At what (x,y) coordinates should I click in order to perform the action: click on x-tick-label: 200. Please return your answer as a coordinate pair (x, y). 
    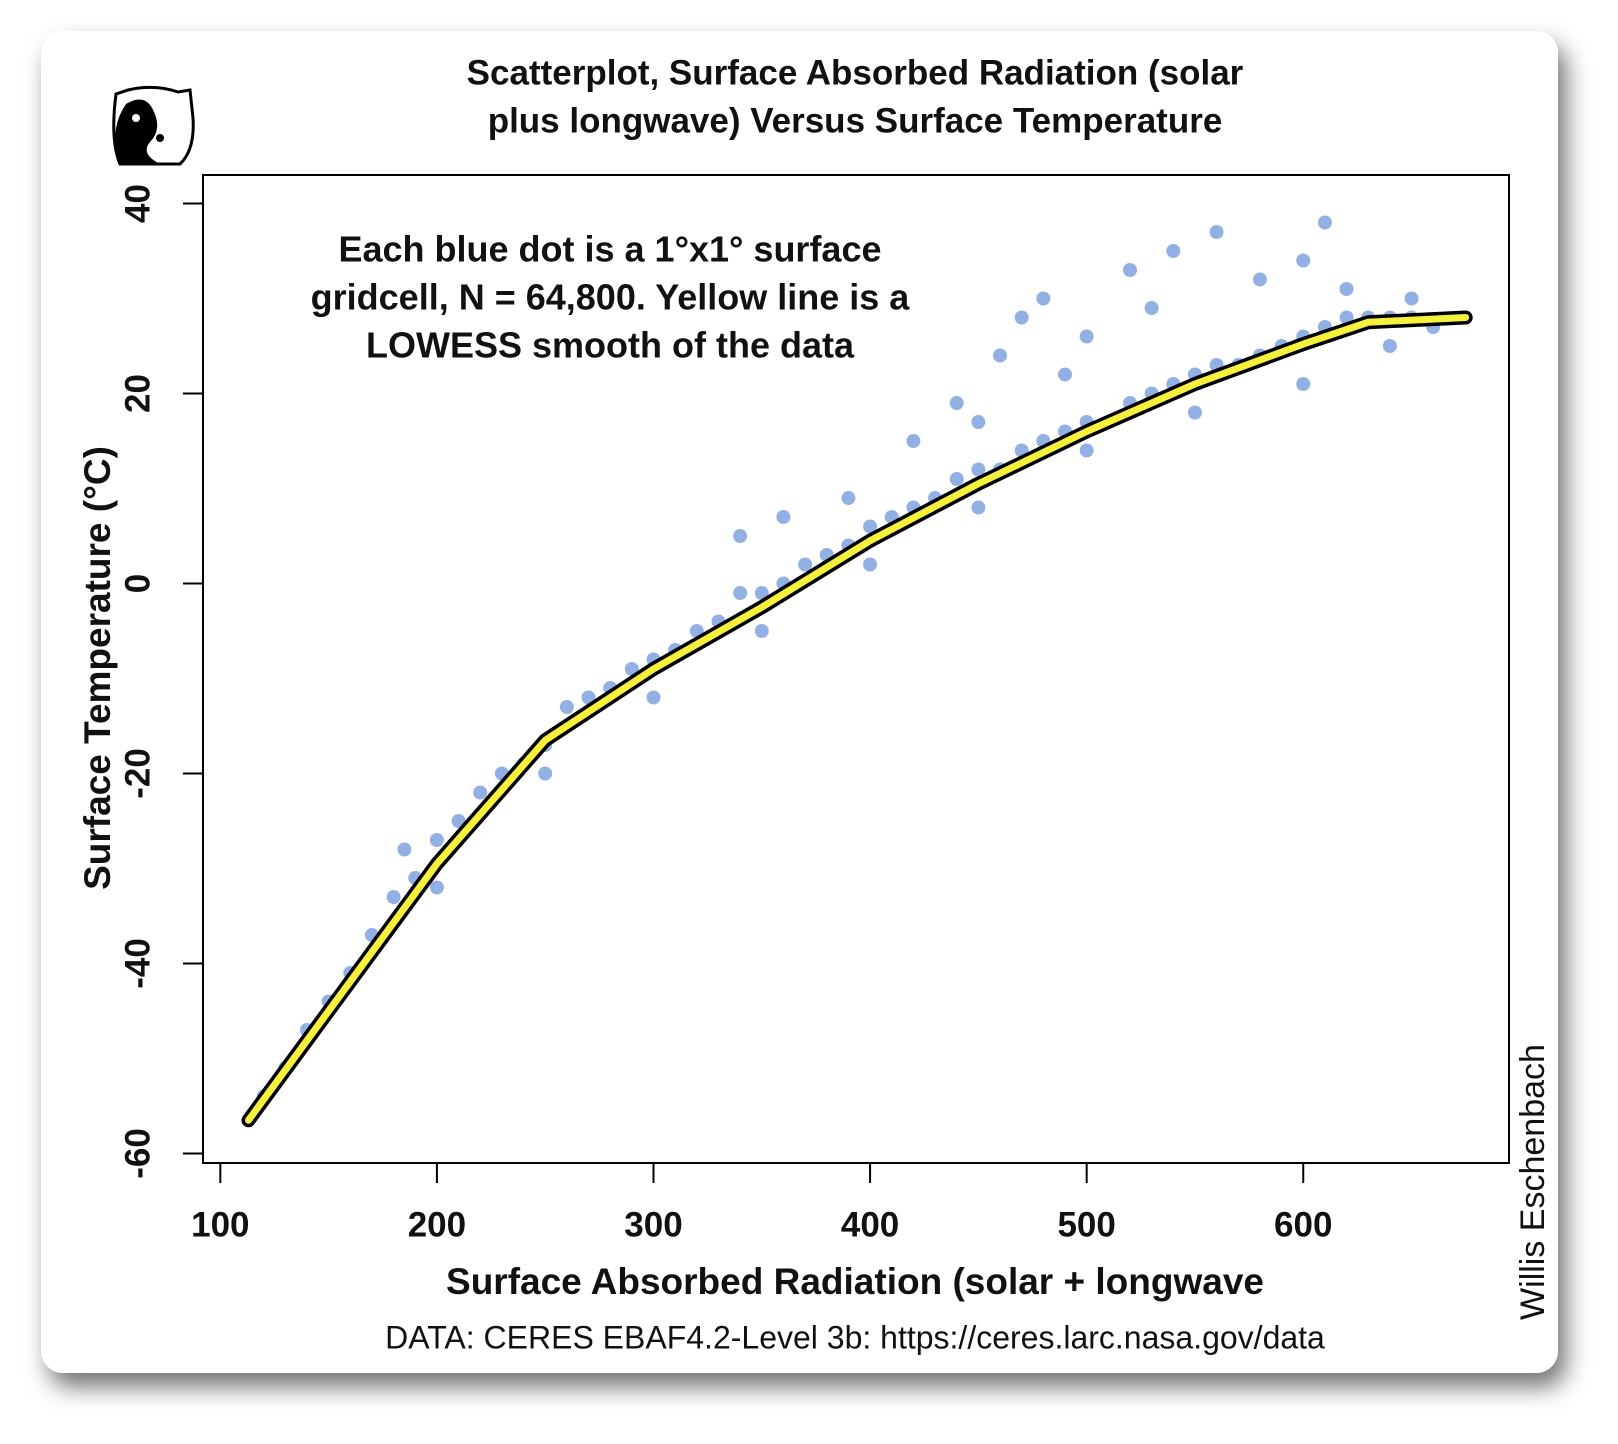
    Looking at the image, I should click on (437, 1224).